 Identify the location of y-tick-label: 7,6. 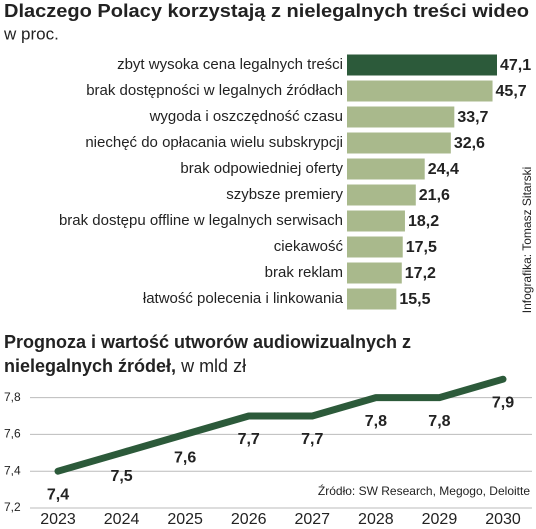
(12, 434).